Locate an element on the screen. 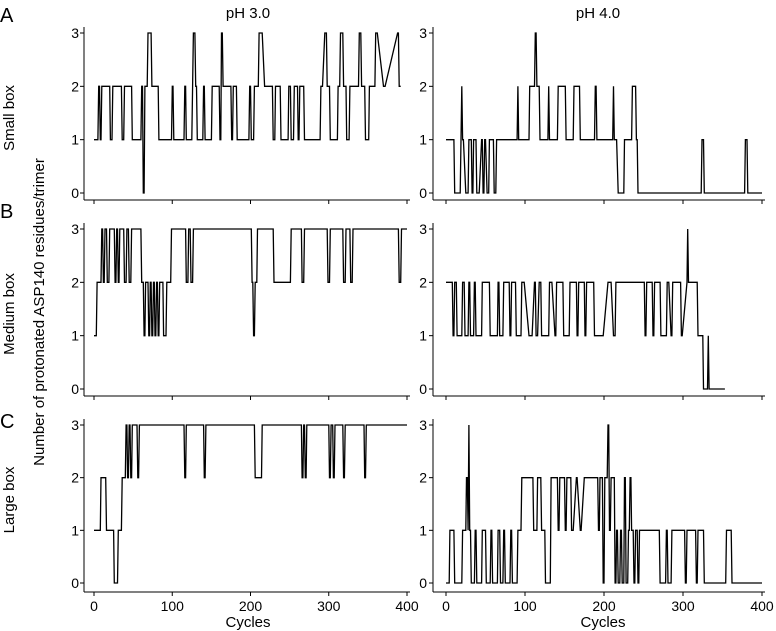 The image size is (776, 631). panel-letter-a: A is located at coordinates (7, 16).